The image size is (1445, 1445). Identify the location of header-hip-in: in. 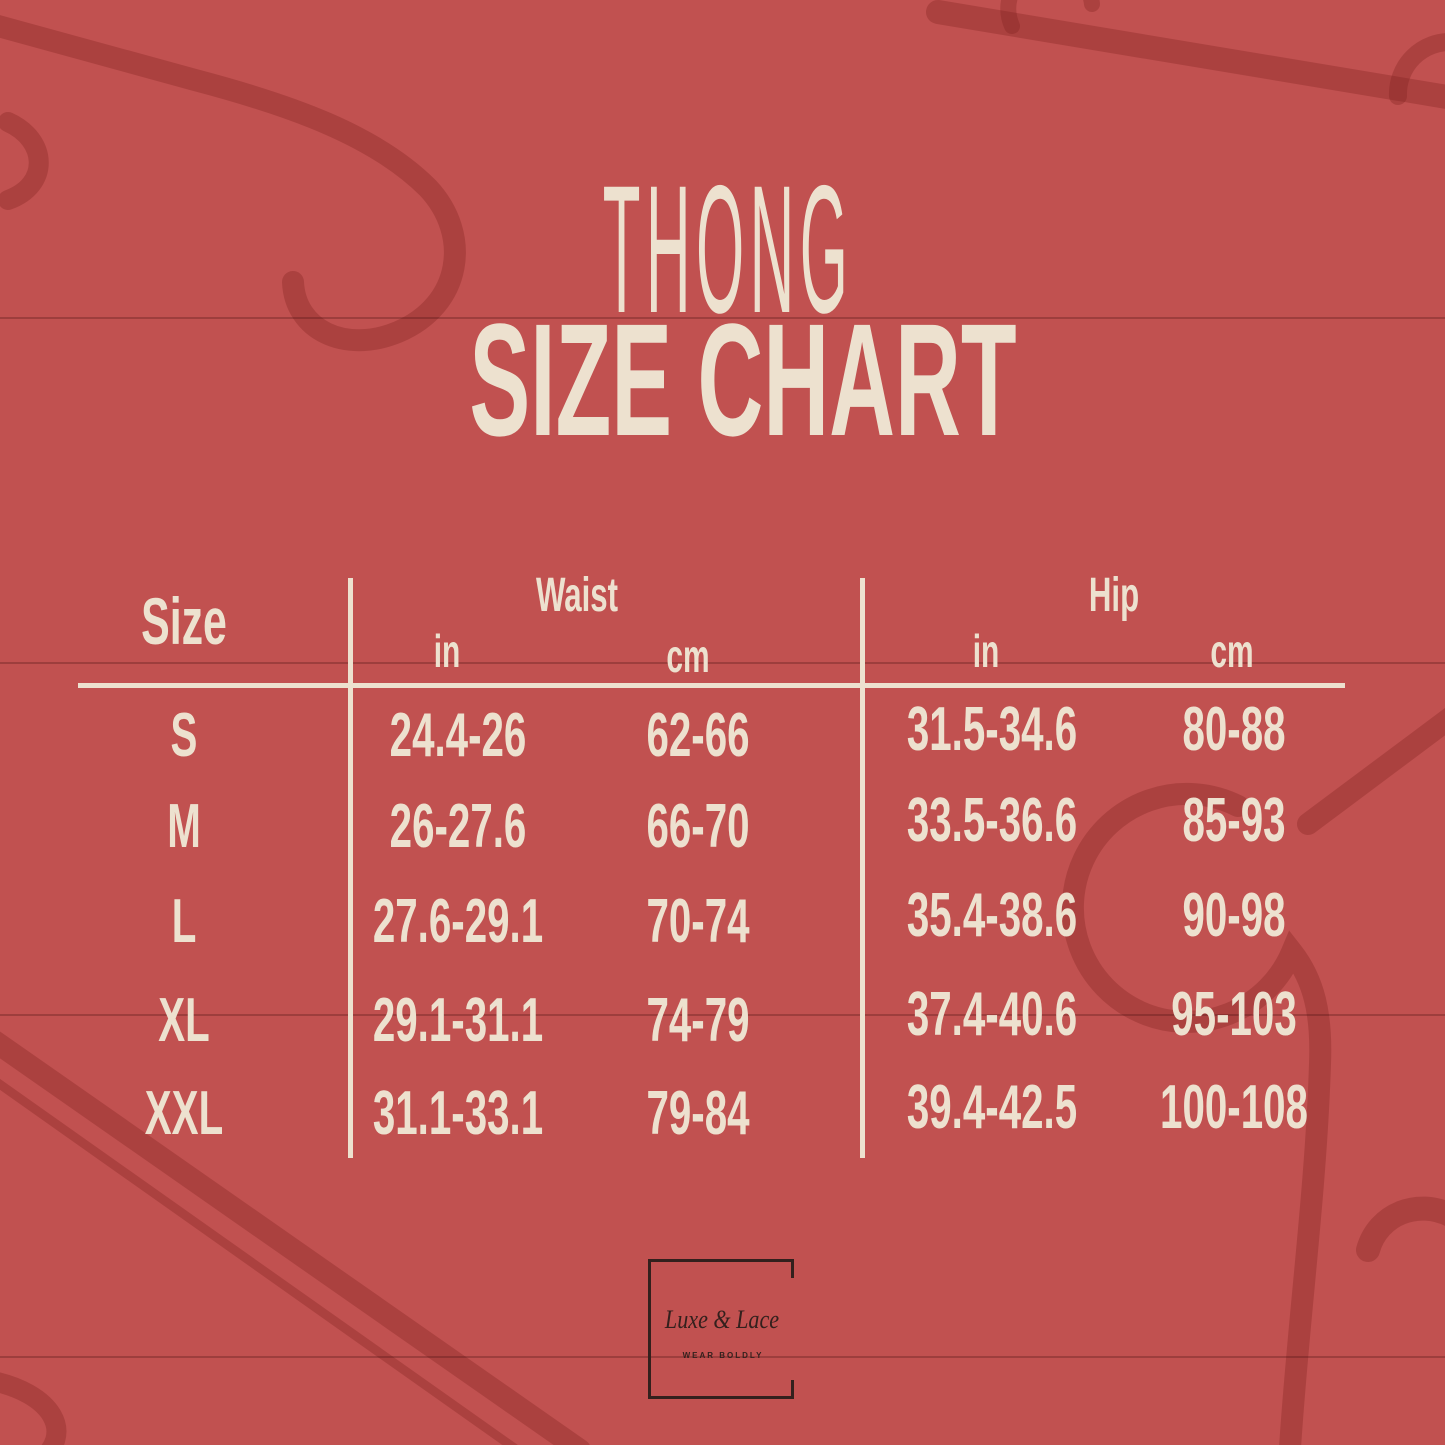
(986, 651).